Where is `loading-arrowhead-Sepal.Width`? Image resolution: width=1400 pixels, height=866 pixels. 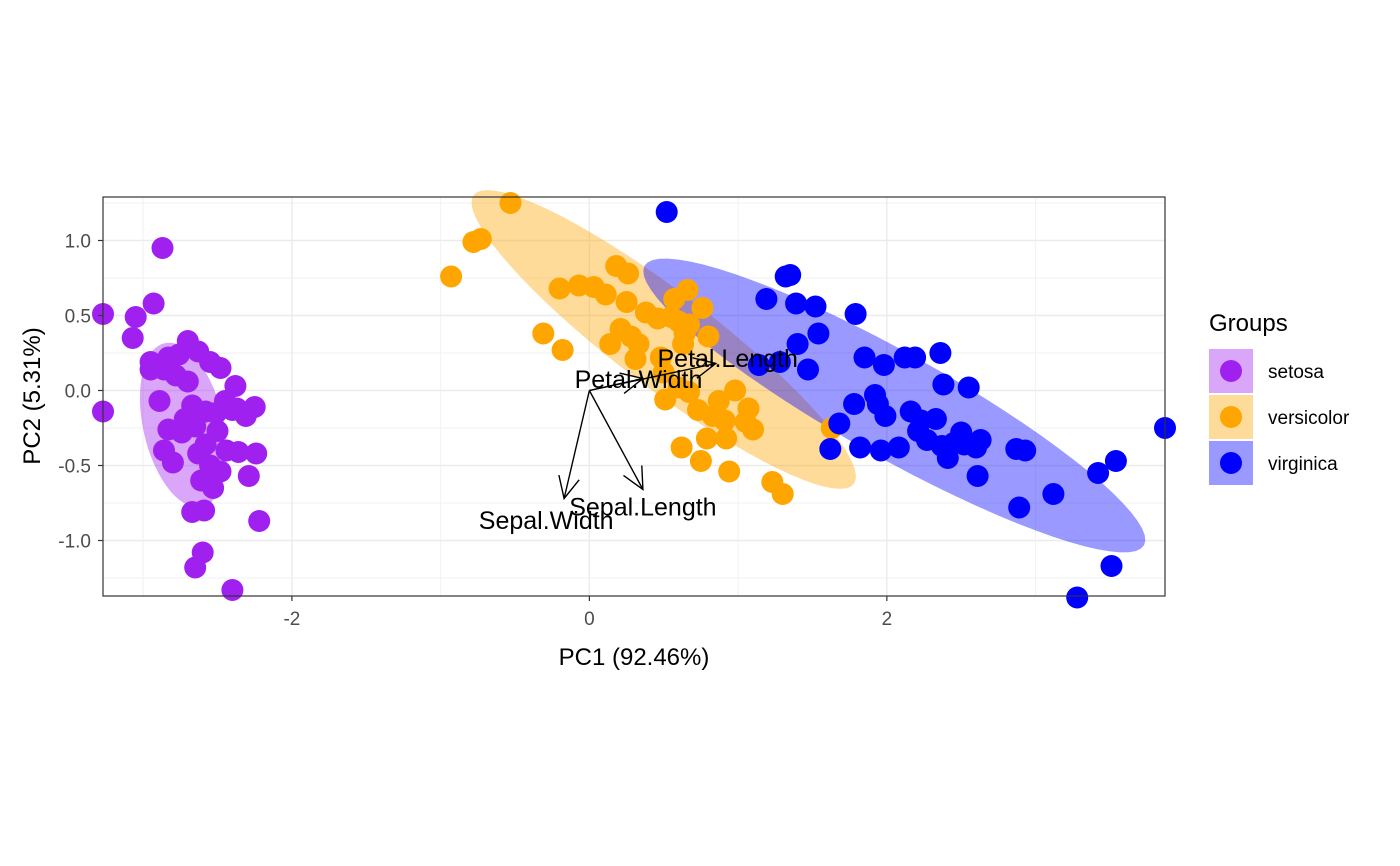
loading-arrowhead-Sepal.Width is located at coordinates (569, 487).